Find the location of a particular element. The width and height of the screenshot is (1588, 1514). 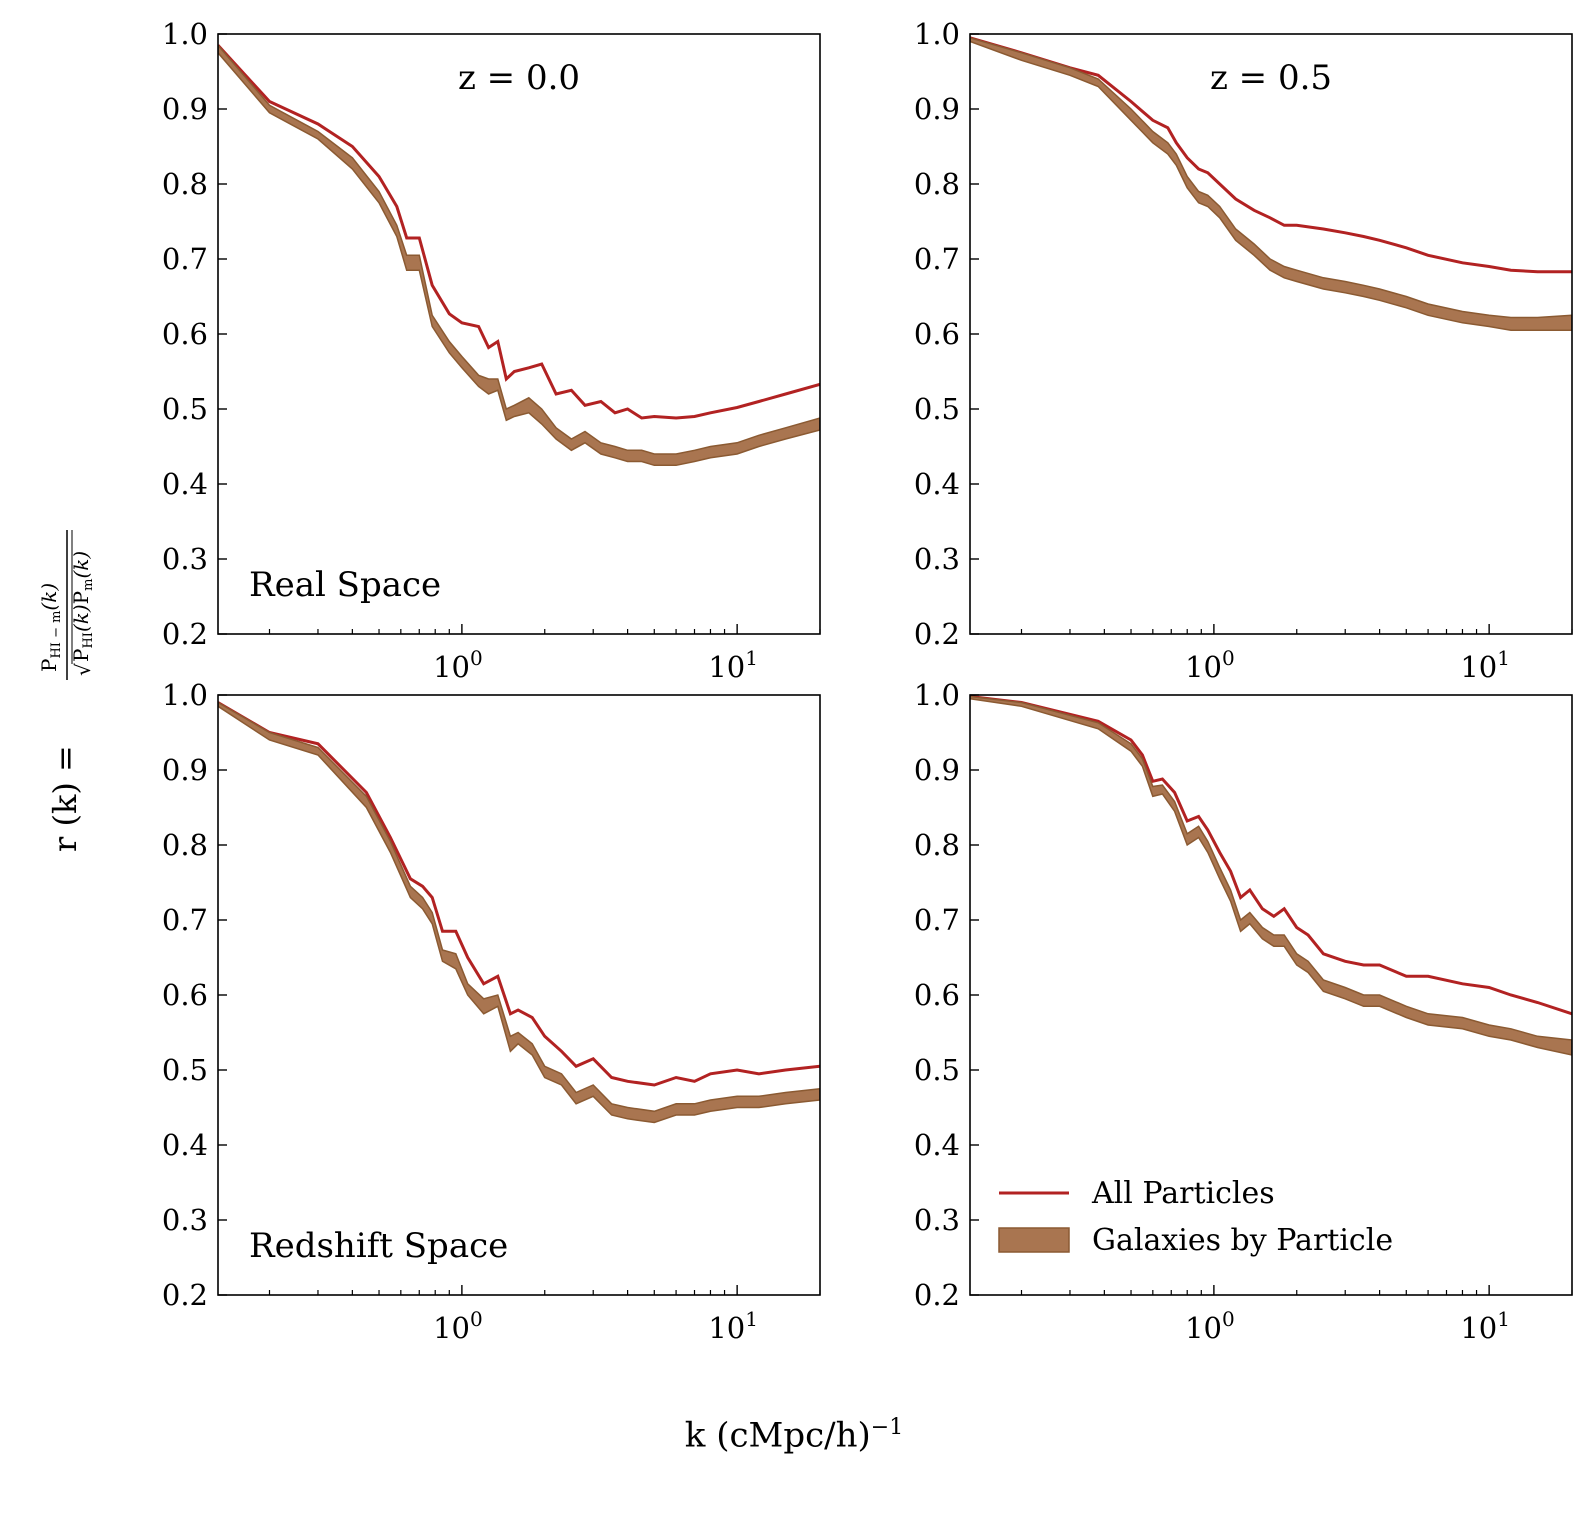

svg-text: PHI − m(k) is located at coordinates (50, 627).